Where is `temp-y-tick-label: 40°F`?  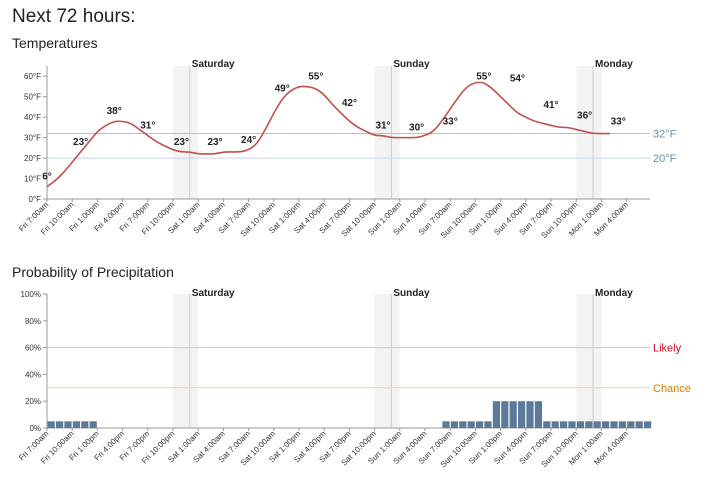 temp-y-tick-label: 40°F is located at coordinates (32, 117).